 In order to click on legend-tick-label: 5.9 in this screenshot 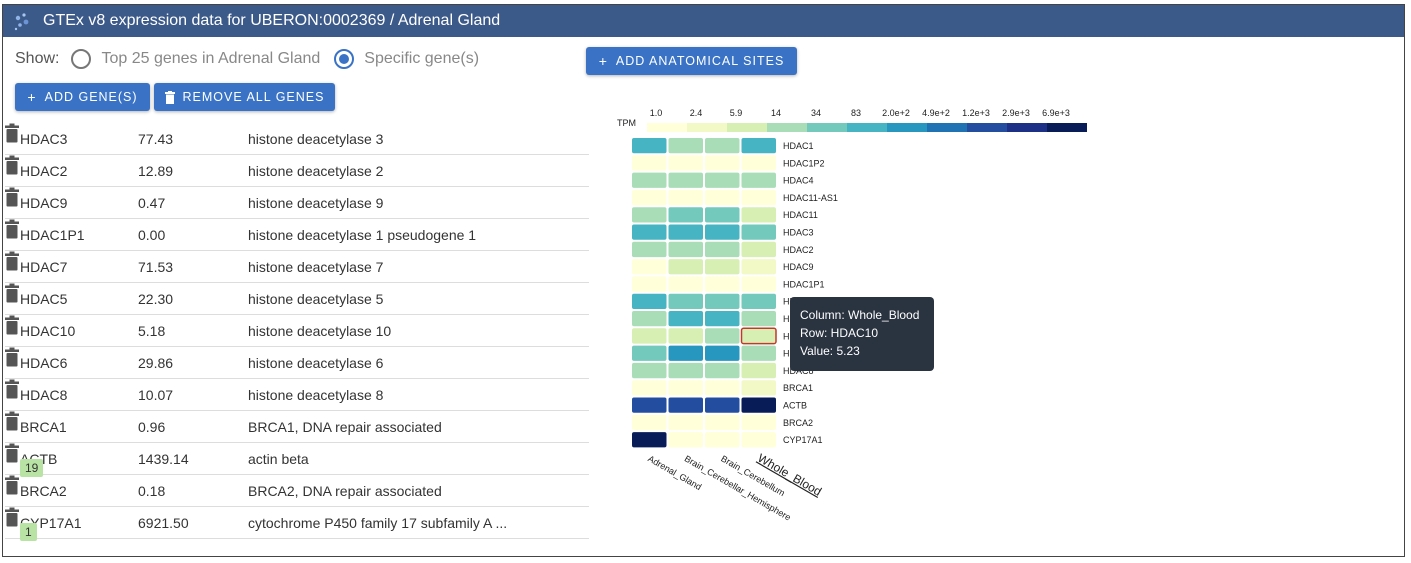, I will do `click(736, 113)`.